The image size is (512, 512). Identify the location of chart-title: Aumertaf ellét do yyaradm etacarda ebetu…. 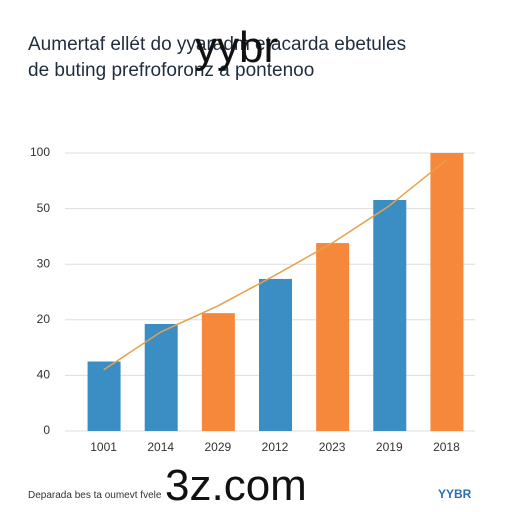
(217, 44).